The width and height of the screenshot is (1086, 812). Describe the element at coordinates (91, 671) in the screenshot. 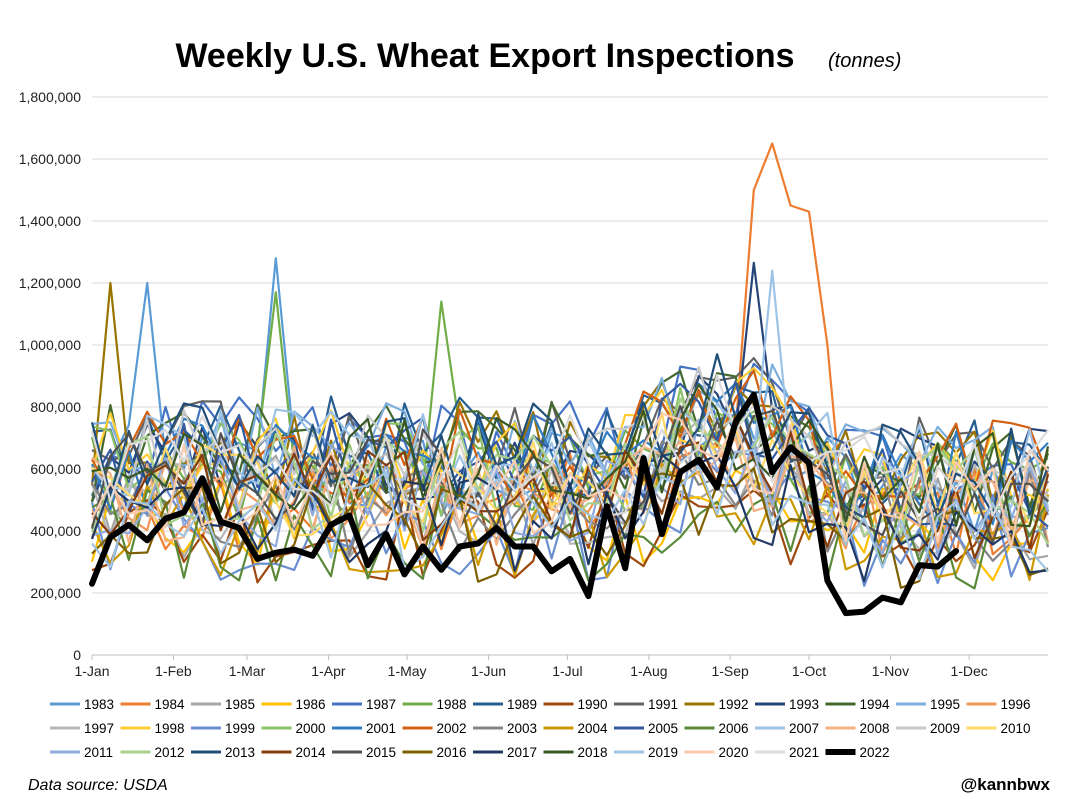

I see `x-tick-label: 1-Jan` at that location.